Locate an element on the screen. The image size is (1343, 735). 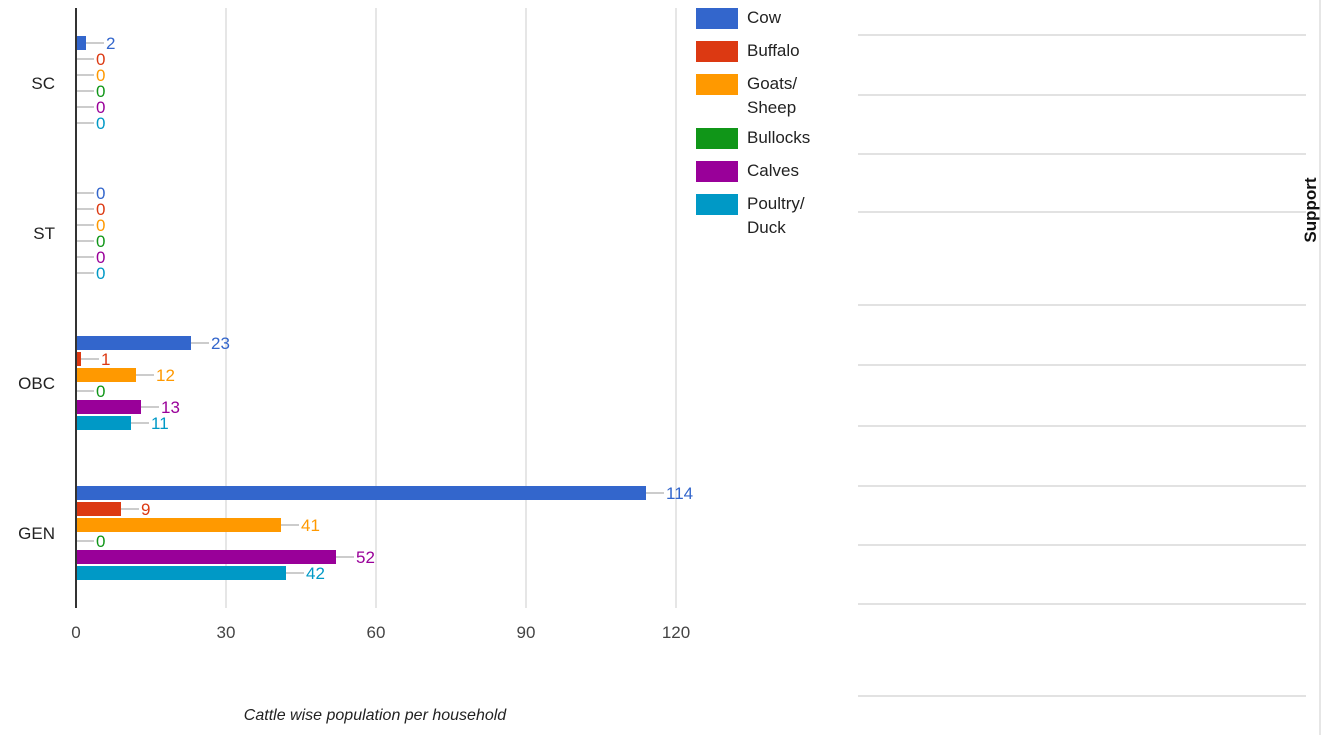
data-label: 23 is located at coordinates (220, 343).